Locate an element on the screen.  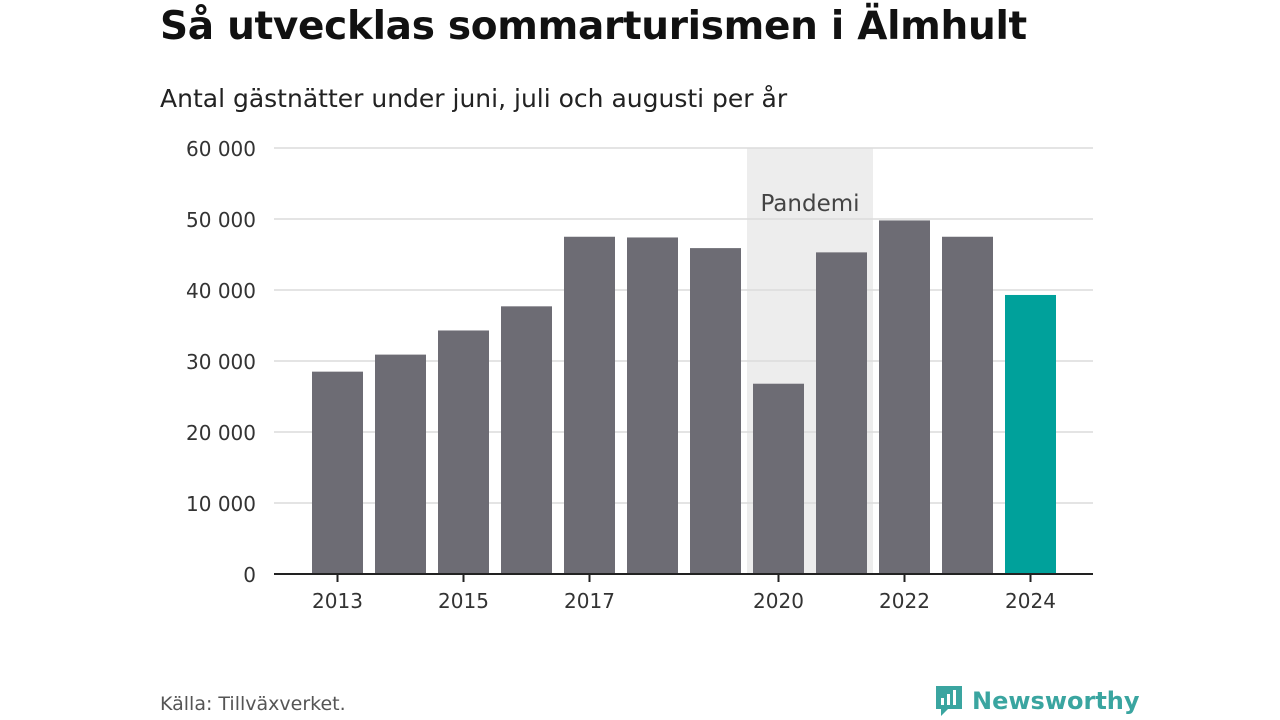
chart-title: Så utvecklas sommarturismen i Älmhult is located at coordinates (593, 26).